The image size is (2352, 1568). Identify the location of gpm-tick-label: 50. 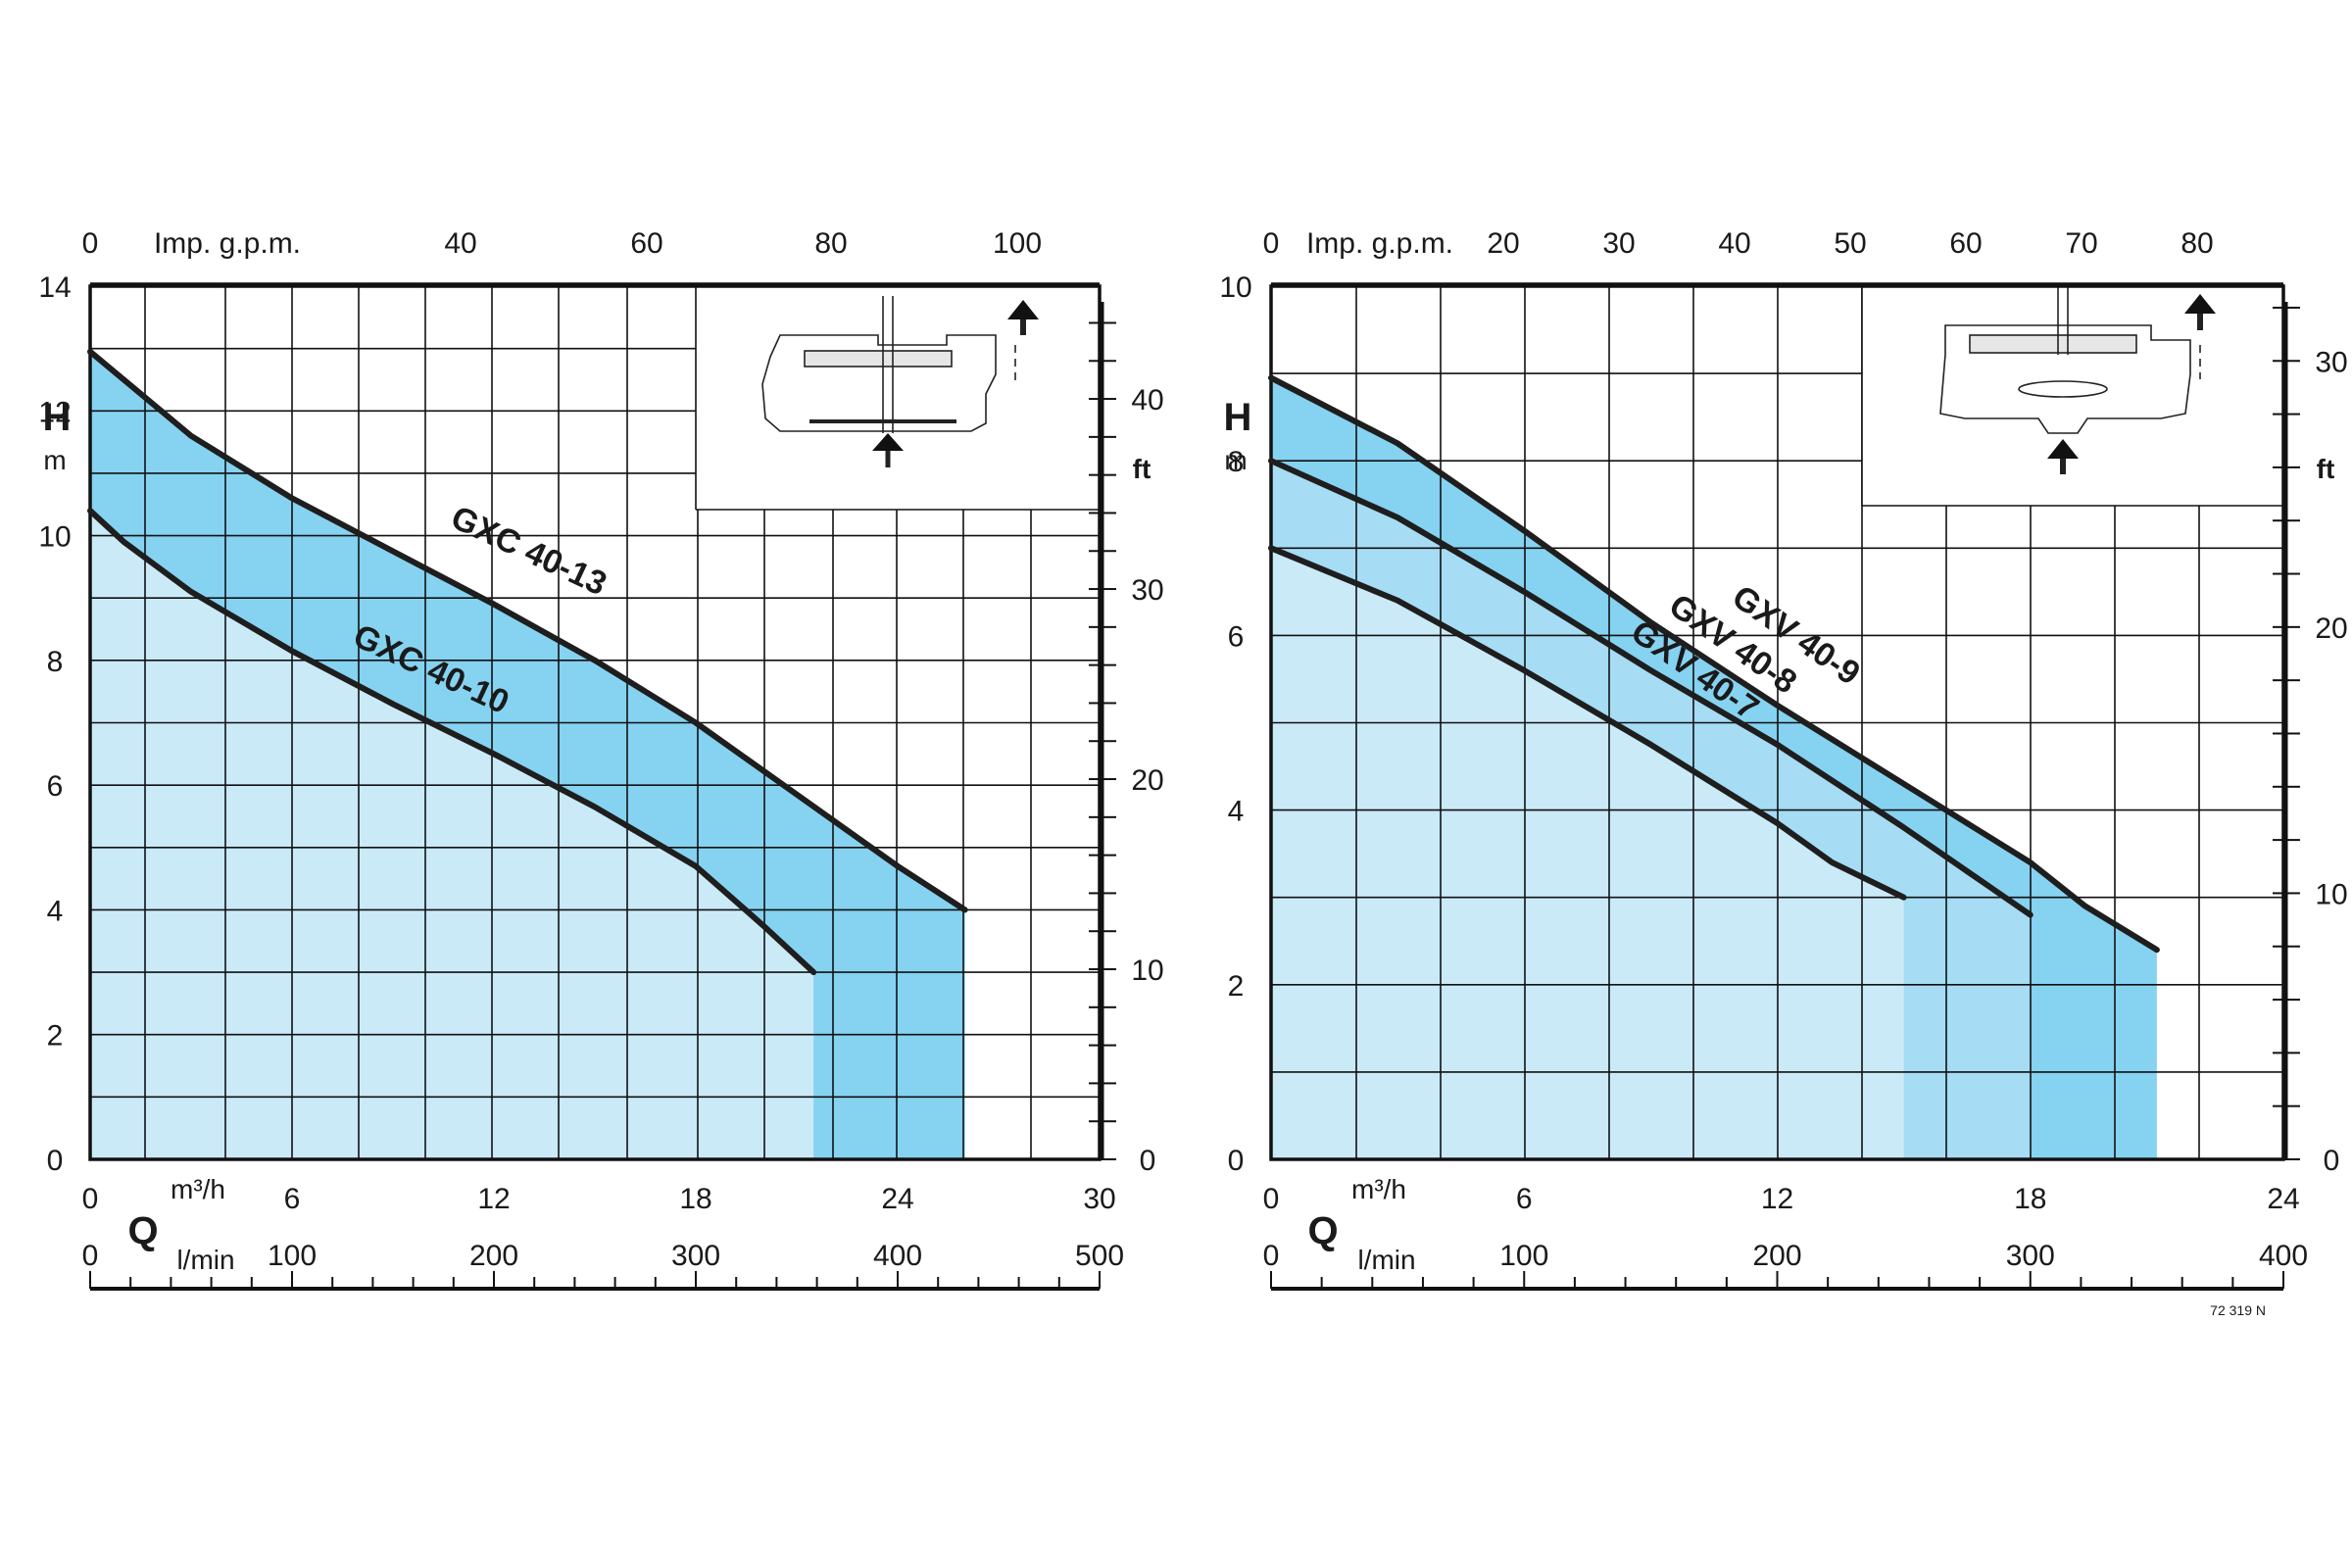
(1850, 243).